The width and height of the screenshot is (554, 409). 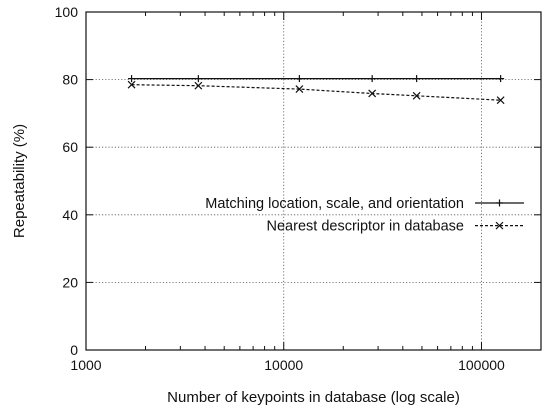 What do you see at coordinates (85, 365) in the screenshot?
I see `x-tick-label: 1000` at bounding box center [85, 365].